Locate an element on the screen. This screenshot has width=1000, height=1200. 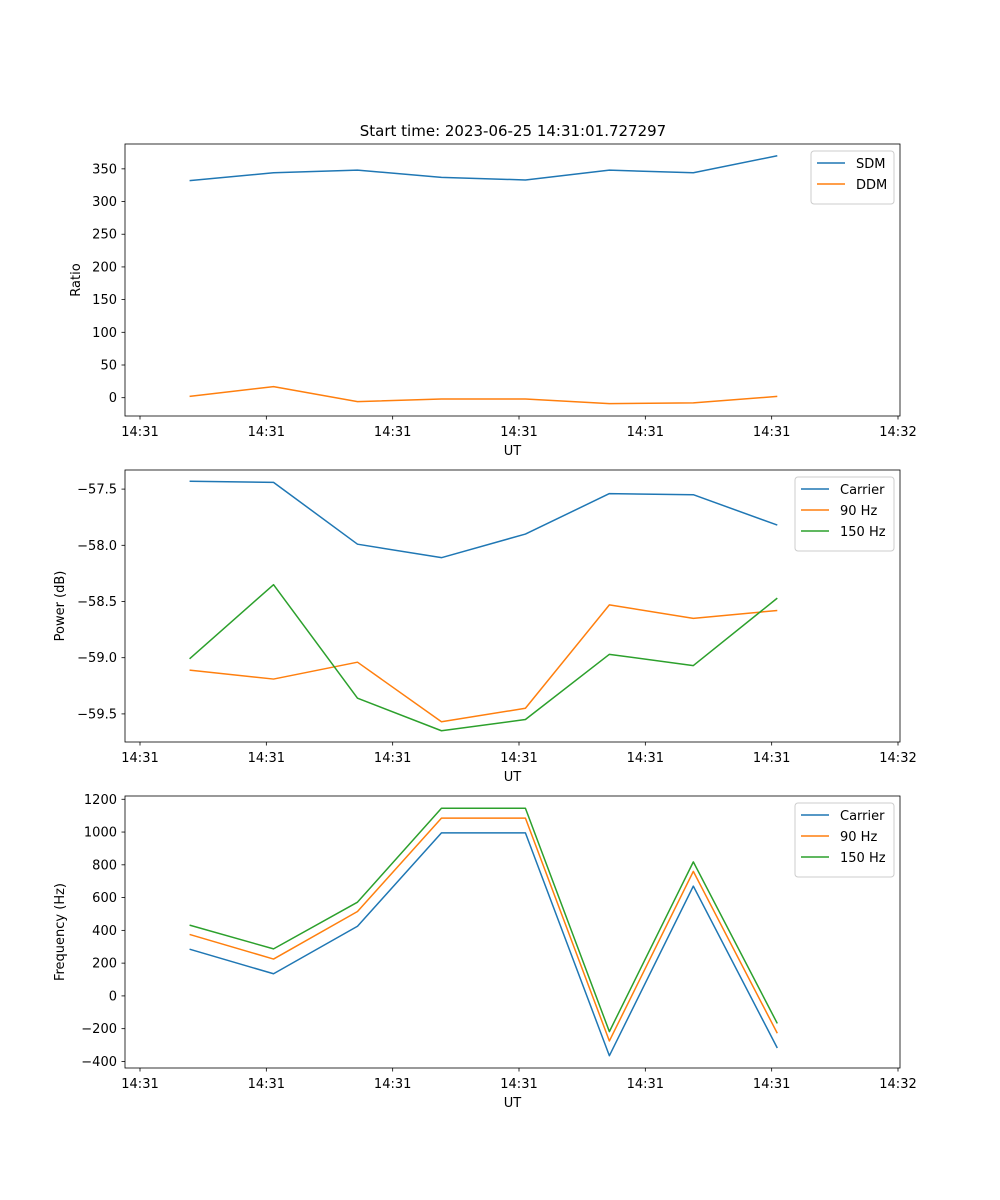
y-tick-label: 1200 is located at coordinates (100, 800).